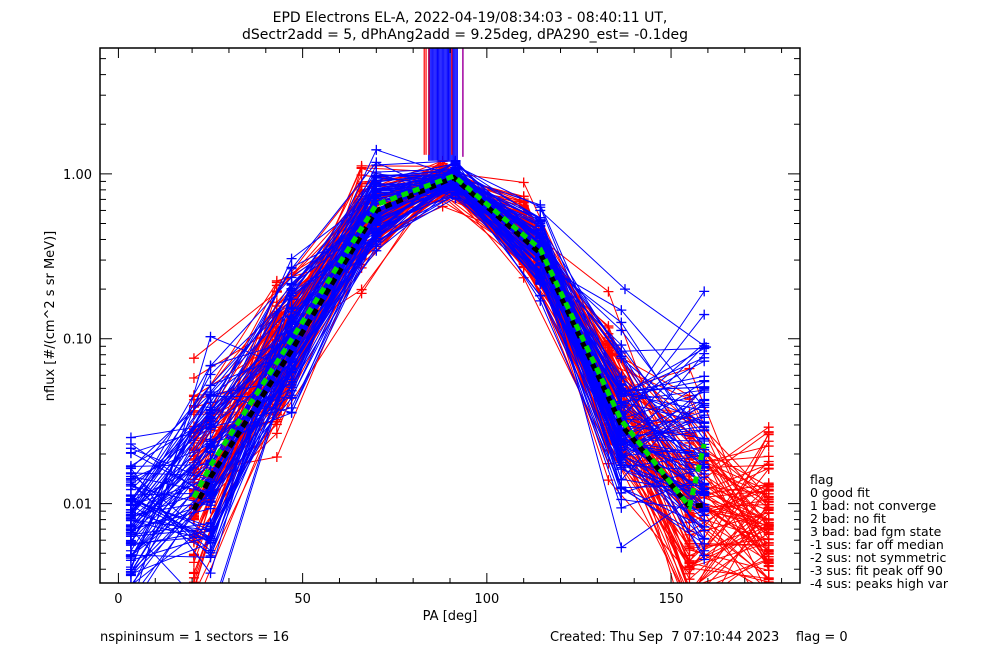  I want to click on y-tick-label: 0.10, so click(77, 340).